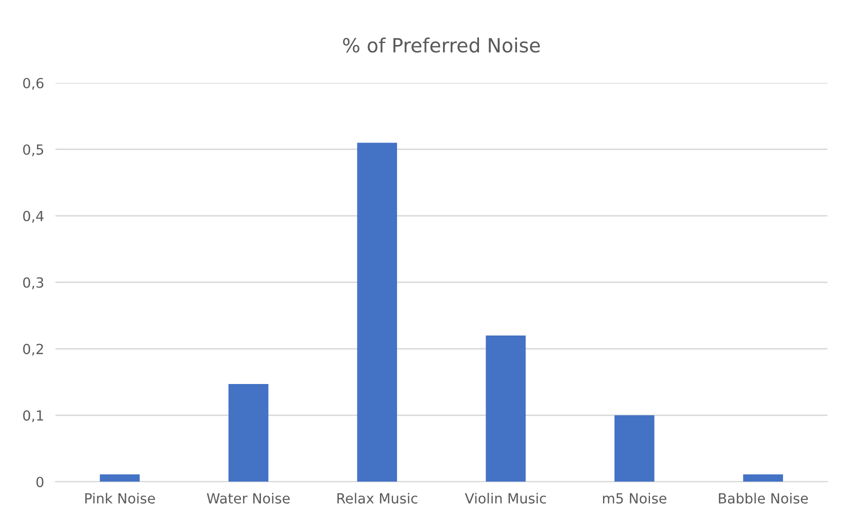  I want to click on y-tick-label: 0,1, so click(33, 416).